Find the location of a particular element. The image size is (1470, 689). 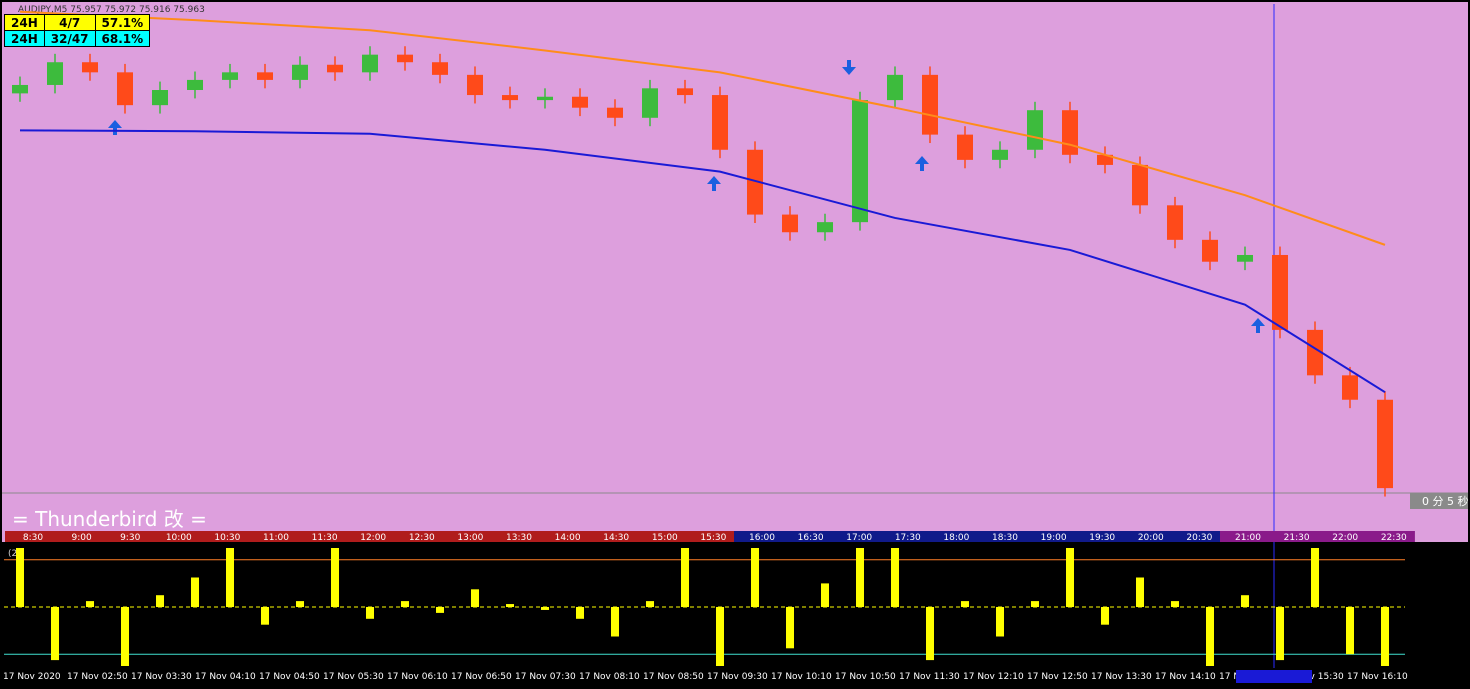

time-label: 12:30 is located at coordinates (422, 538).